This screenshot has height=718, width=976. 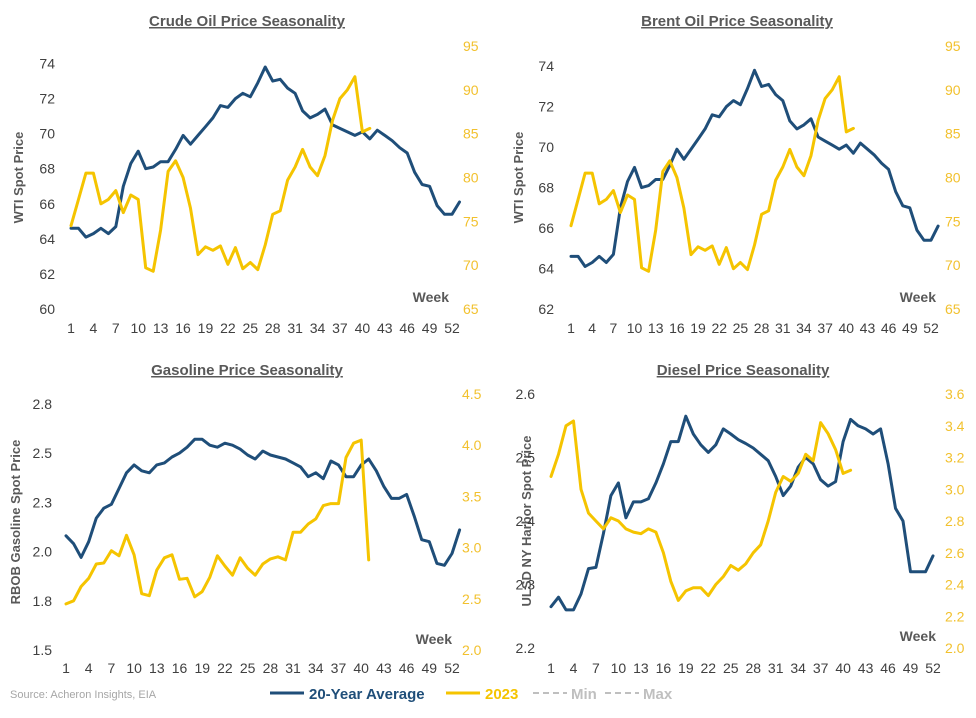 I want to click on gasoline-y-tick-label: 1.5, so click(x=43, y=650).